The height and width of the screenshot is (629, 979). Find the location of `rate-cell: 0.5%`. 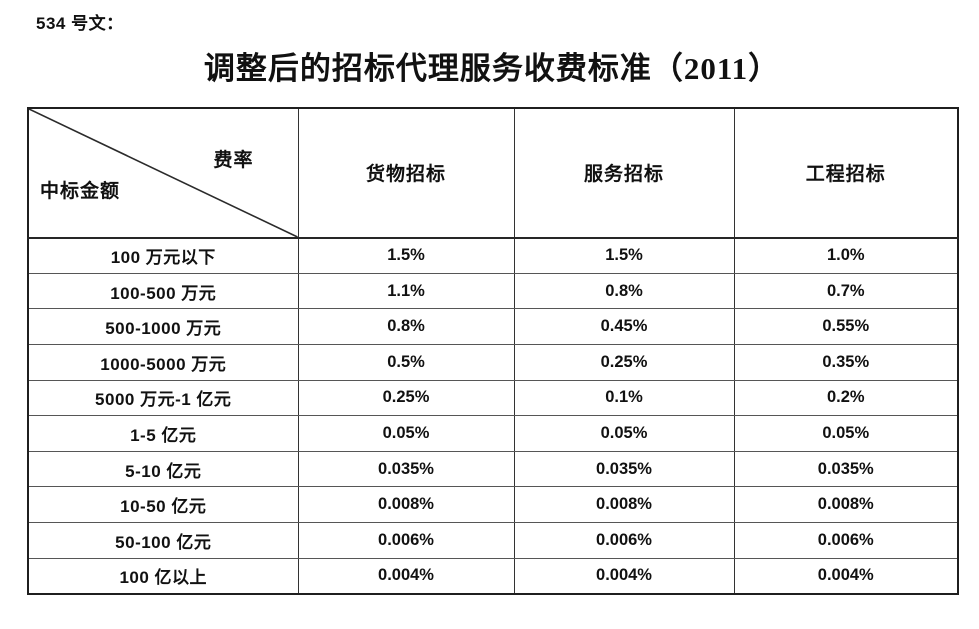

rate-cell: 0.5% is located at coordinates (406, 362).